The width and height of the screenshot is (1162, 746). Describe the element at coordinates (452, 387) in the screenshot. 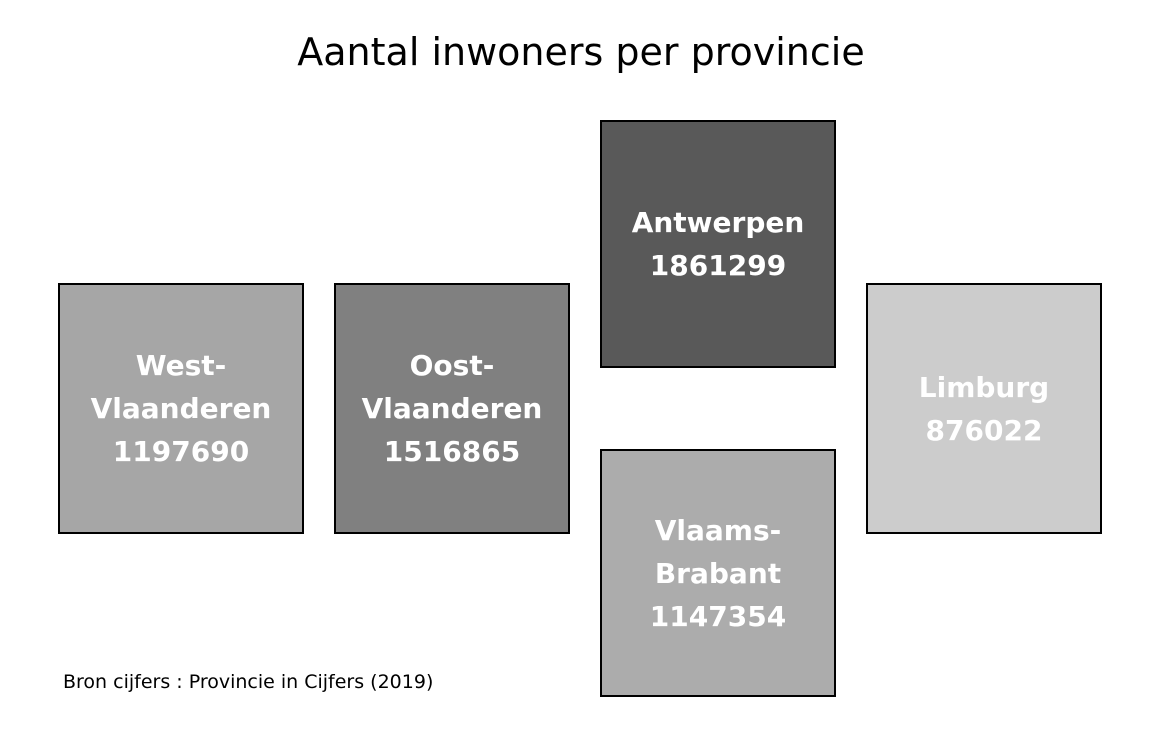

I see `province-name: Oost- Vlaanderen` at that location.